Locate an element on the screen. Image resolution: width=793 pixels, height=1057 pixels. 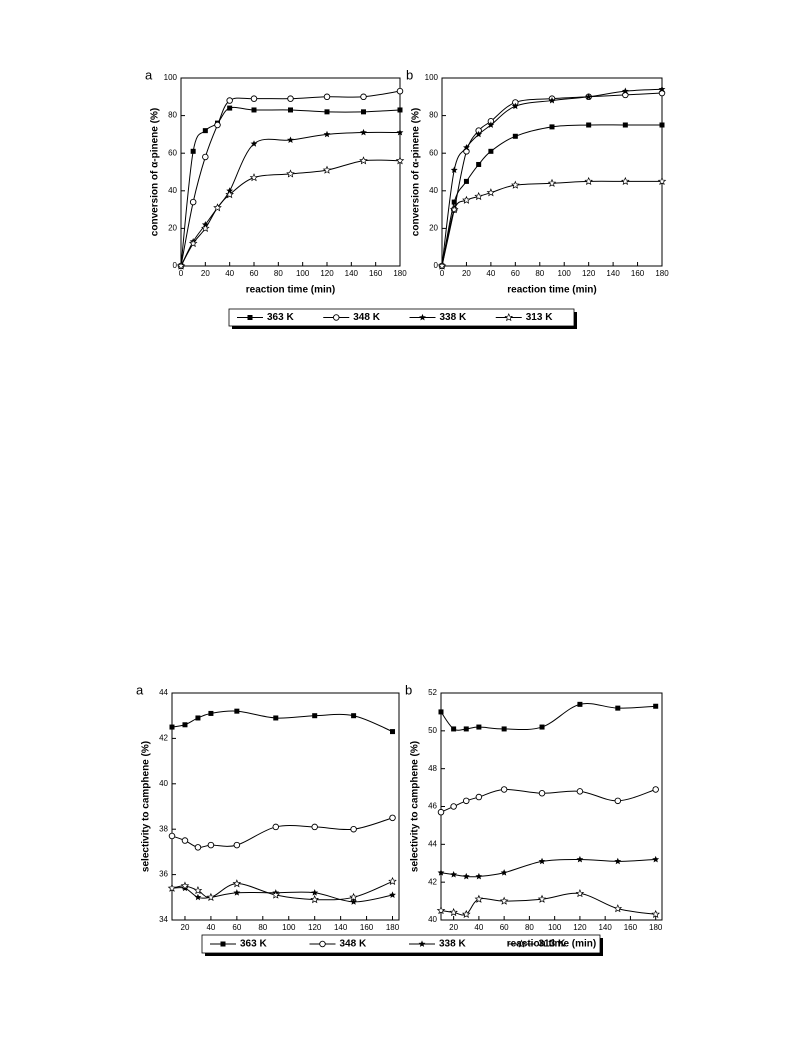
y-tick-label: 48 is located at coordinates (432, 768).